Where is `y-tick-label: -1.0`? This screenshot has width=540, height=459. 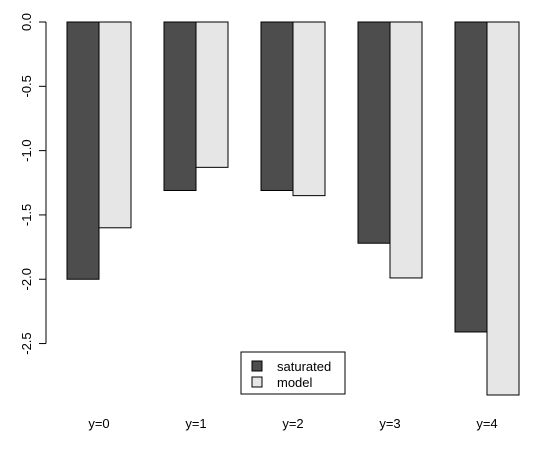
y-tick-label: -1.0 is located at coordinates (26, 150).